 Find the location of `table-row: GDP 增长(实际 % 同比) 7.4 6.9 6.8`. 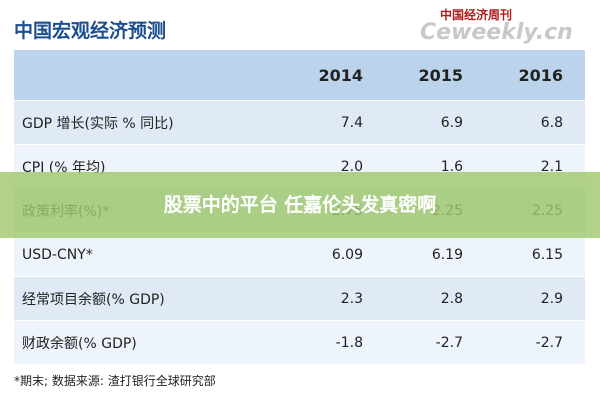

table-row: GDP 增长(实际 % 同比) 7.4 6.9 6.8 is located at coordinates (299, 122).